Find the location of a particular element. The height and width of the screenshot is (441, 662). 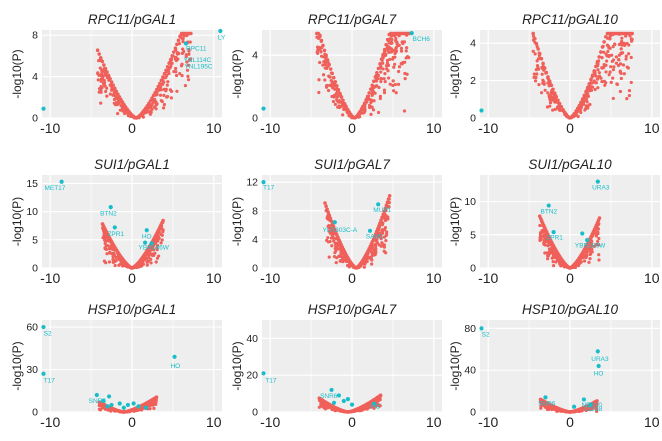

x-tick-label: -10 is located at coordinates (50, 422).